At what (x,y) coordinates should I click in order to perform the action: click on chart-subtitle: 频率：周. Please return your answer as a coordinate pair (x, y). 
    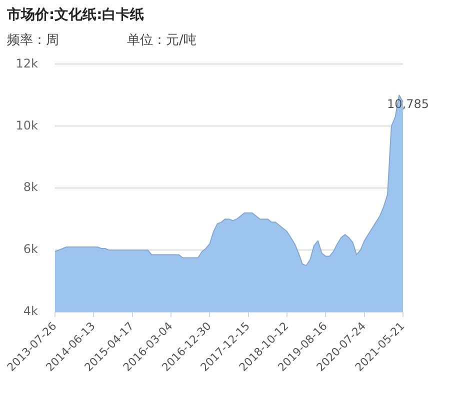
    Looking at the image, I should click on (33, 40).